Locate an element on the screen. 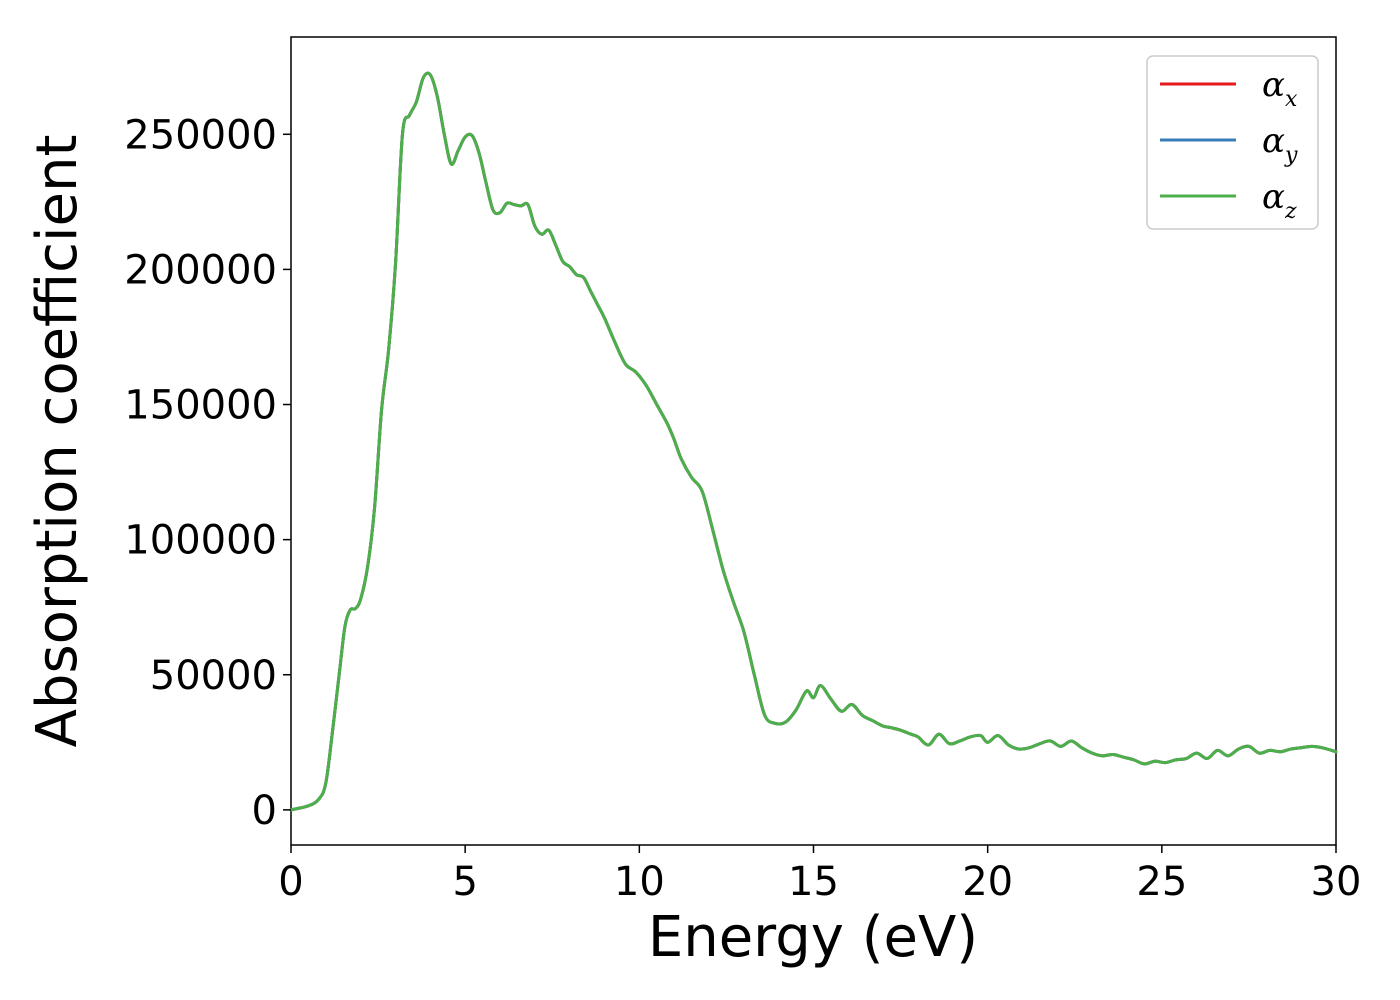 The image size is (1400, 1000). y-axis: 0 50000 100000 150000 200000 250000 is located at coordinates (207, 473).